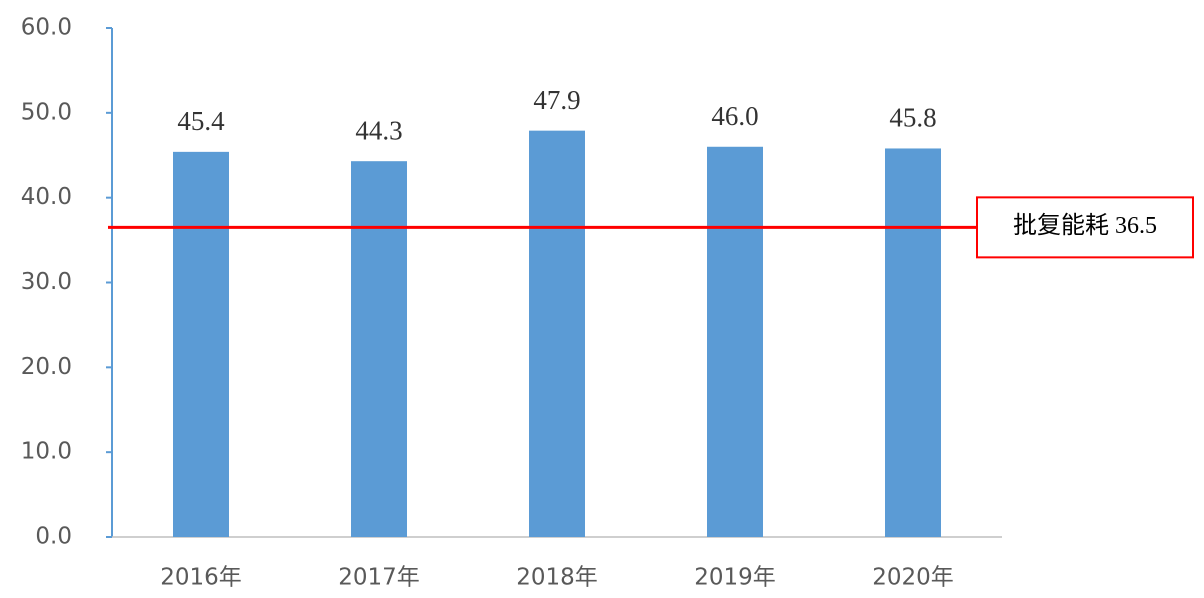 This screenshot has height=598, width=1204. I want to click on x-tick-label: 2018年, so click(557, 578).